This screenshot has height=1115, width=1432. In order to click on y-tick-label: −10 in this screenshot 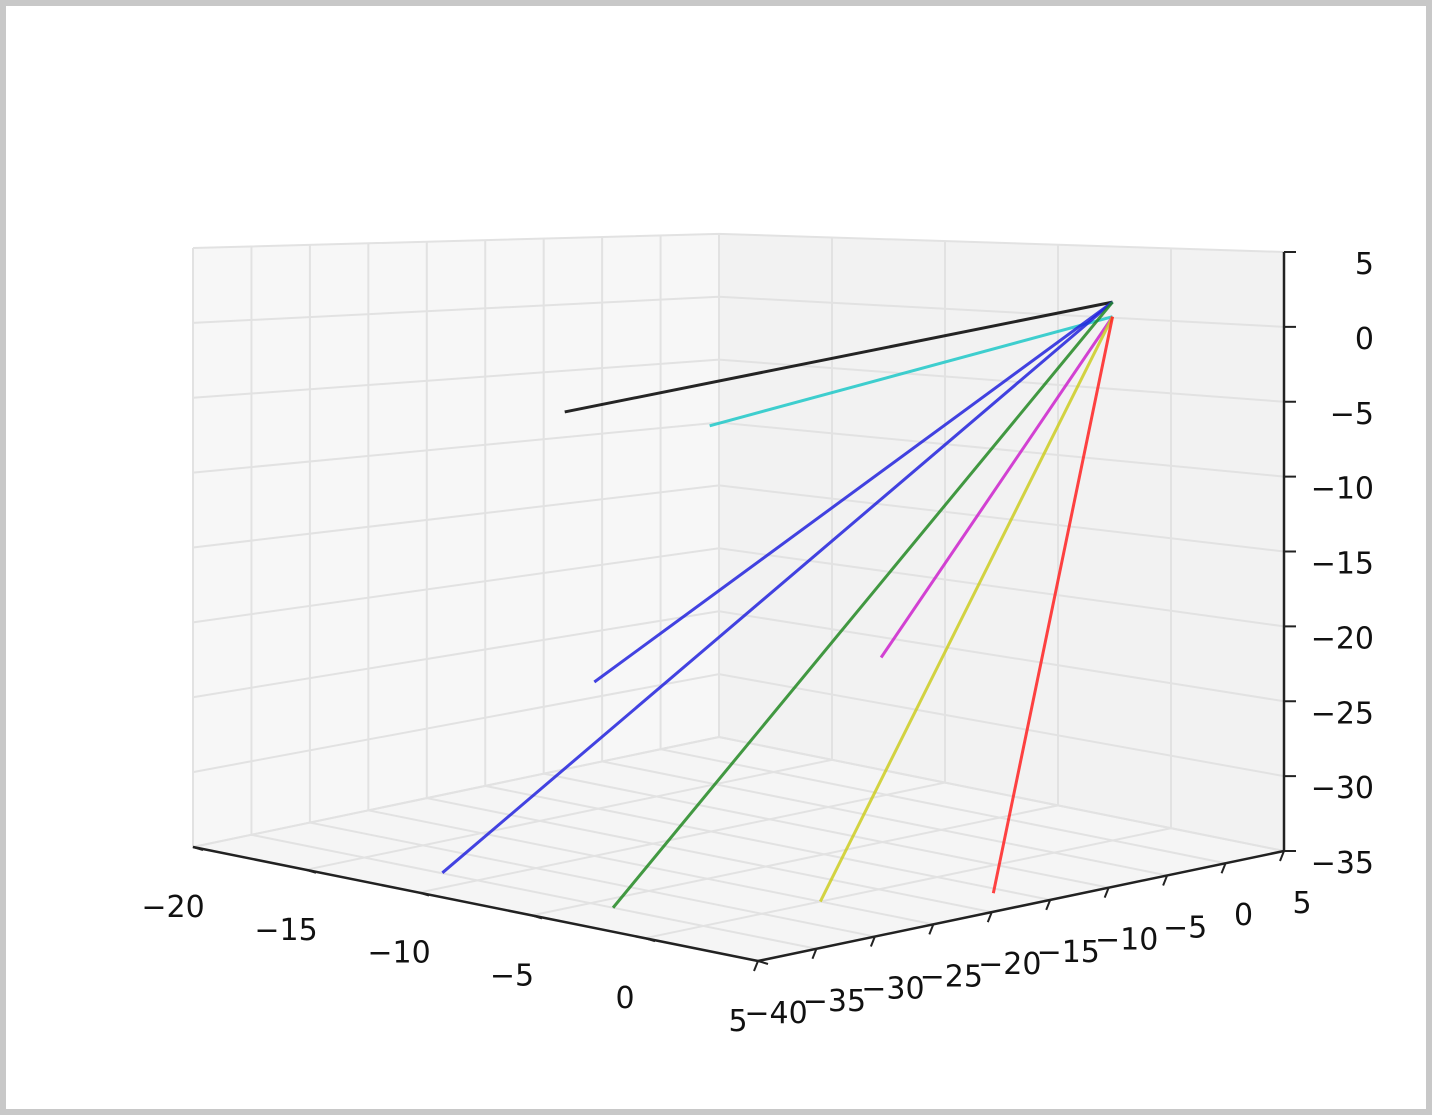, I will do `click(1126, 940)`.